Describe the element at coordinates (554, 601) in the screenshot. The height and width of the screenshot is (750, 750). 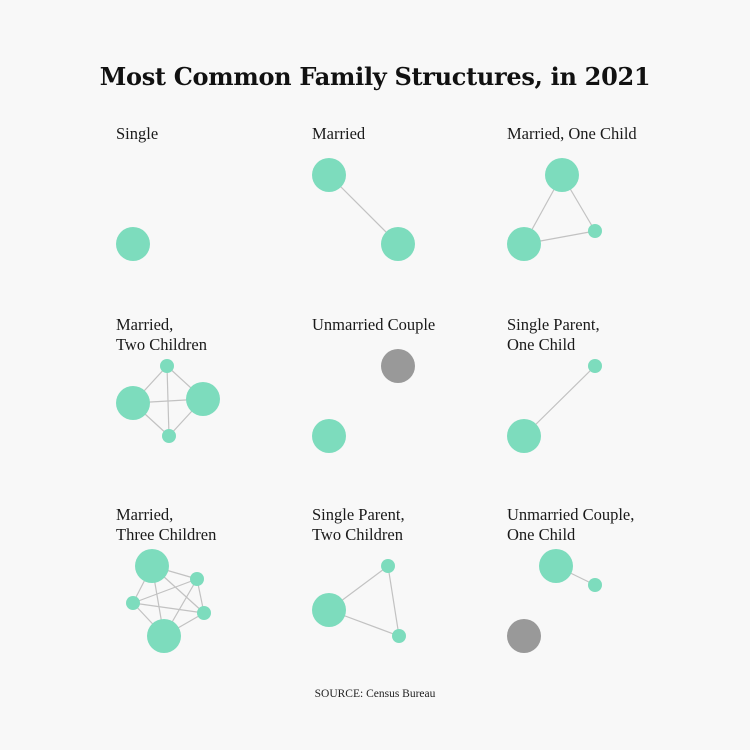
I see `graph-unmarried-couple-one-child` at that location.